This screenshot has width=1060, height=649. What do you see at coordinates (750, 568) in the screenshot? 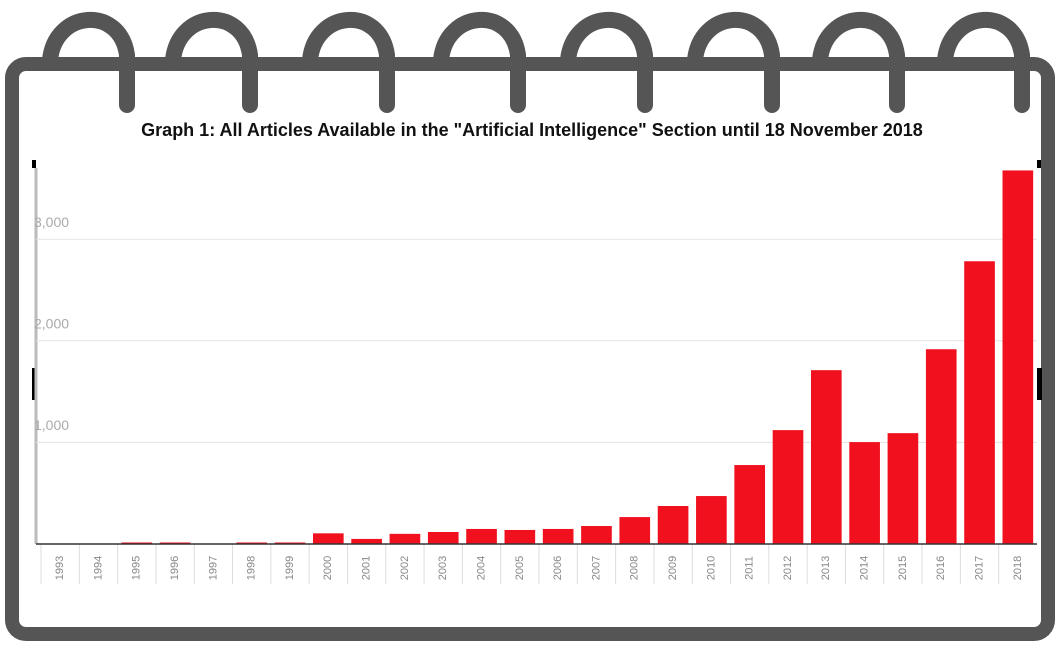
I see `x-tick-label: 2011` at bounding box center [750, 568].